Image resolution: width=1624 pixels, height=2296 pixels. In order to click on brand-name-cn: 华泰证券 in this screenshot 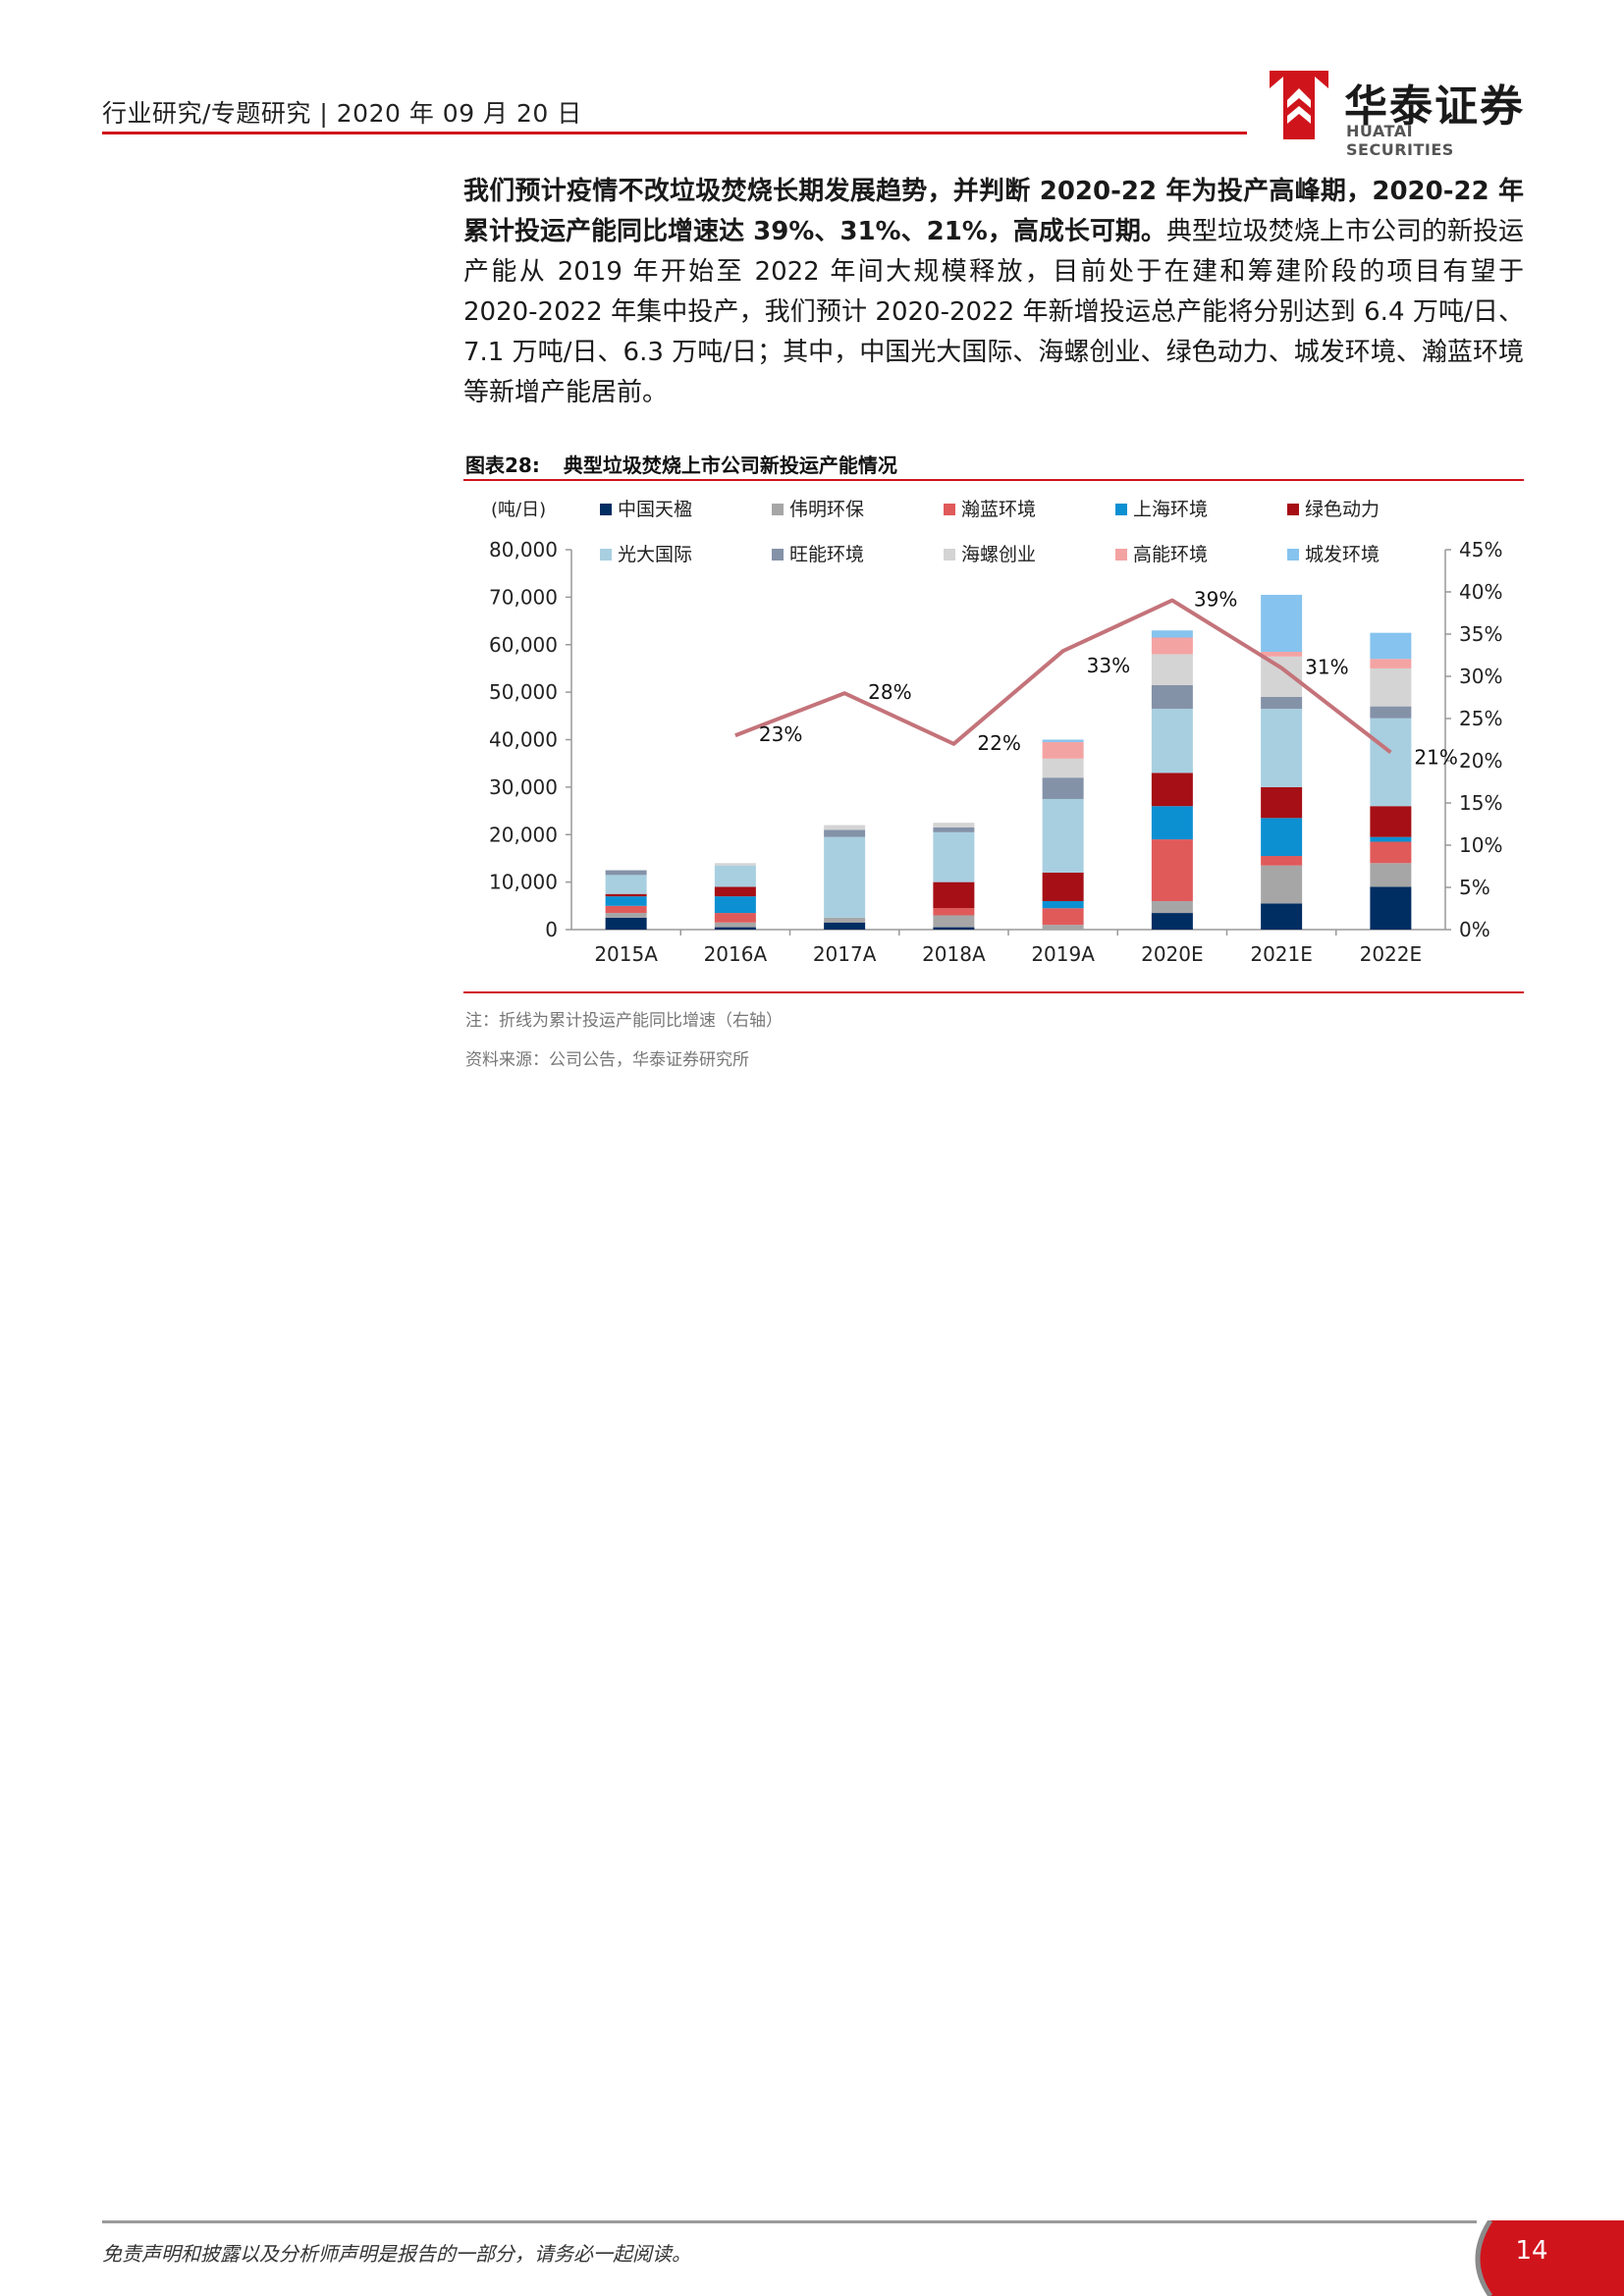, I will do `click(1434, 107)`.